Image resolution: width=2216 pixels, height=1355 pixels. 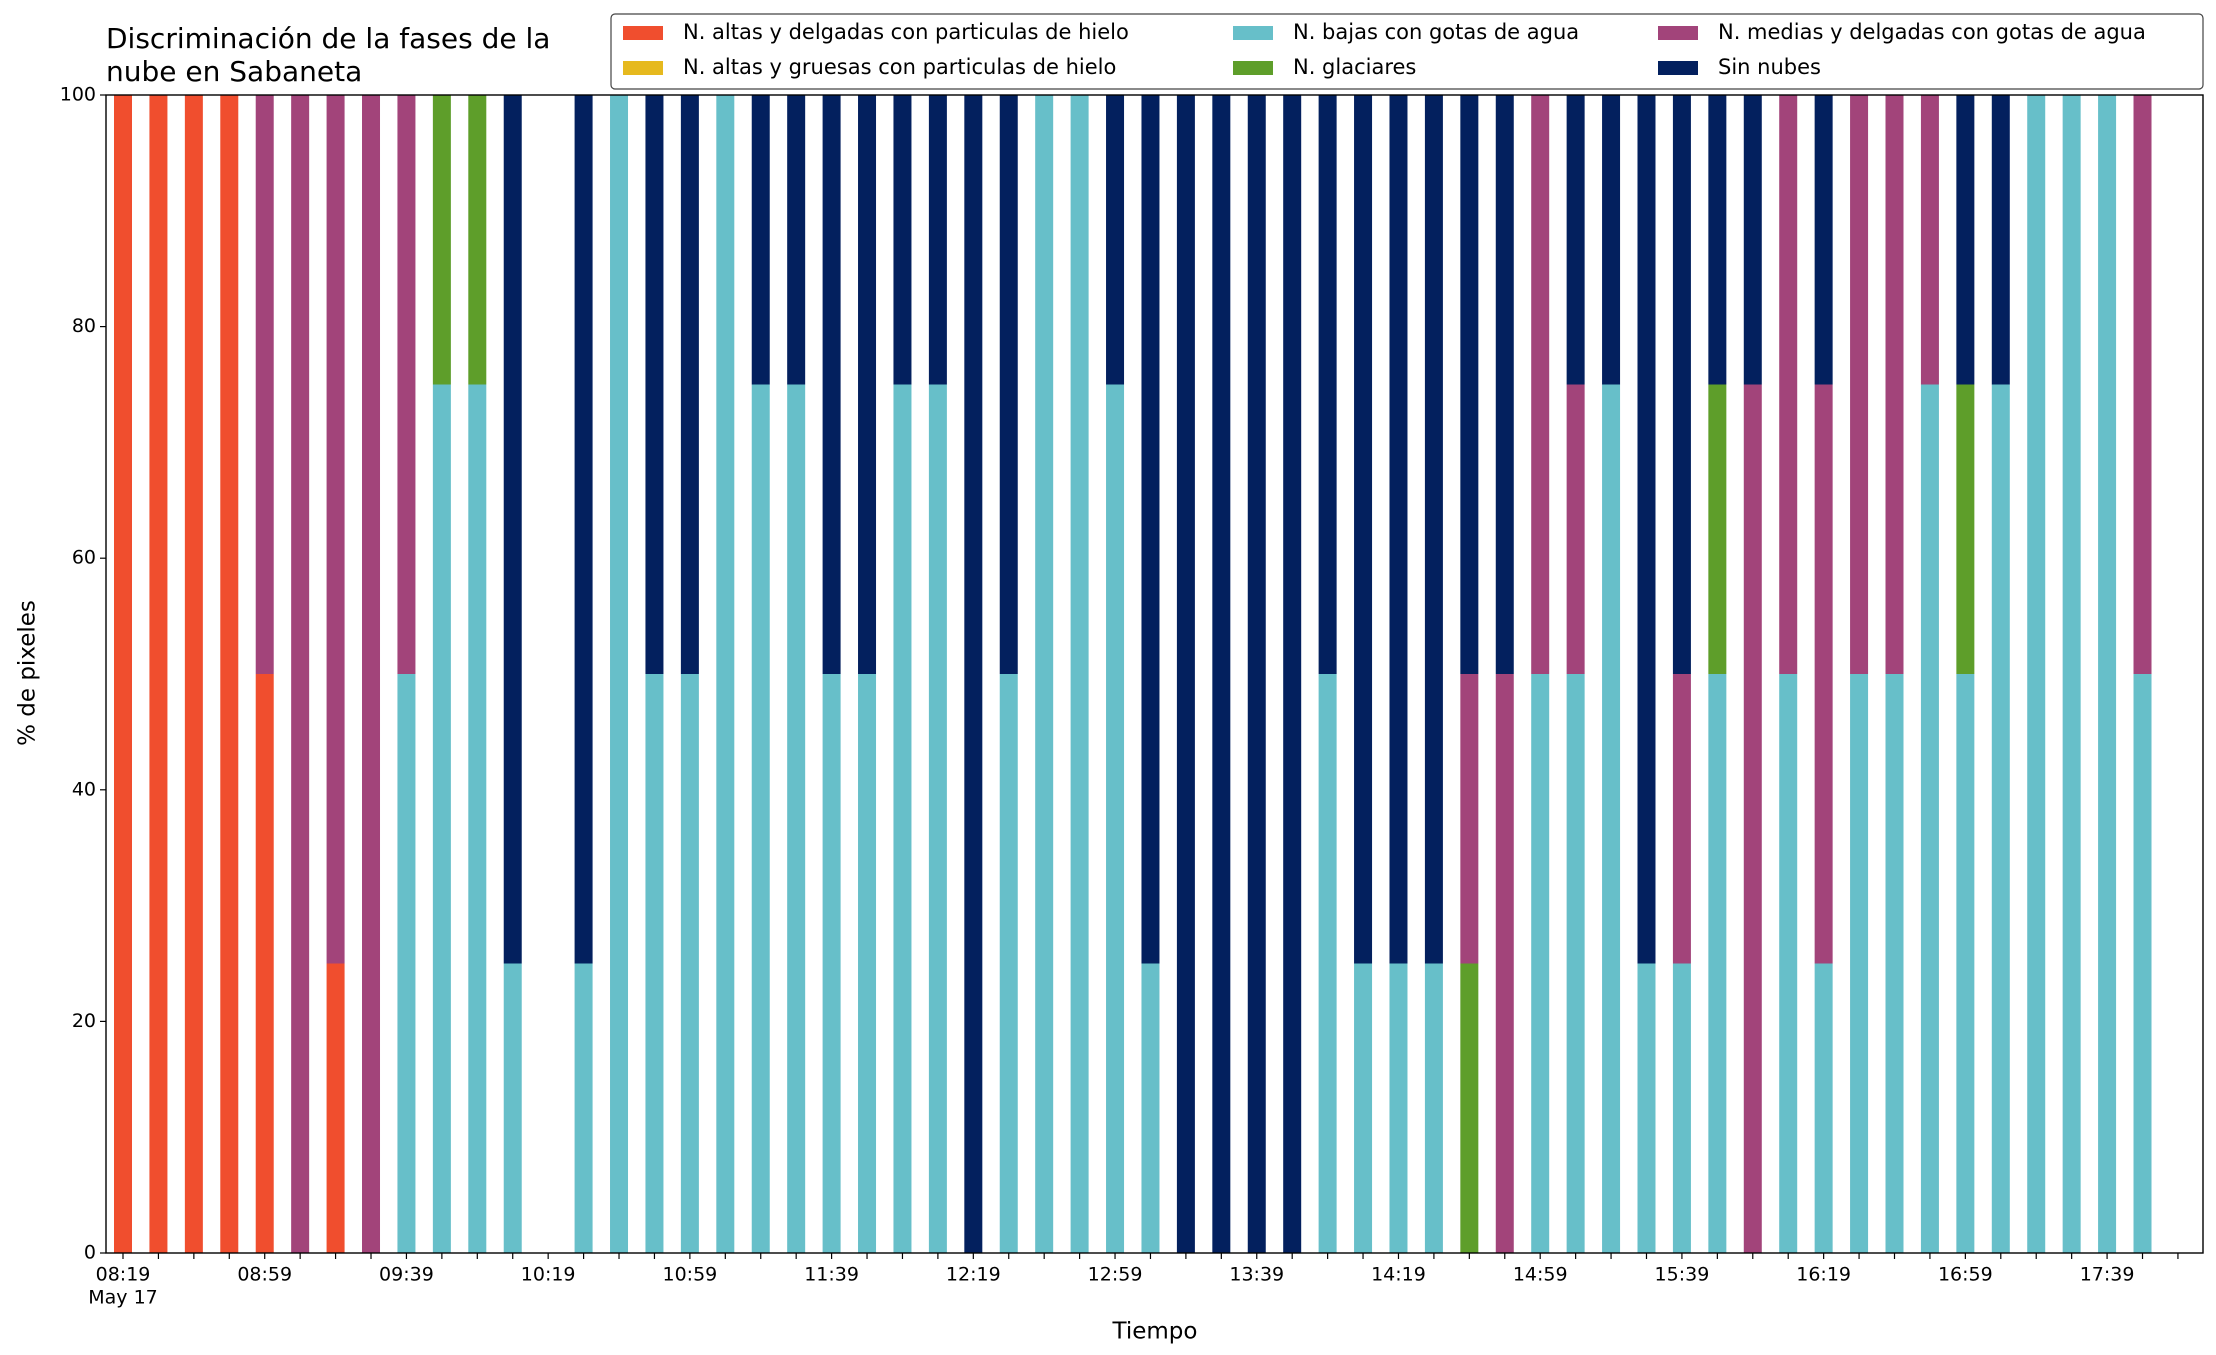 What do you see at coordinates (90, 1253) in the screenshot?
I see `y-tick-label: 0` at bounding box center [90, 1253].